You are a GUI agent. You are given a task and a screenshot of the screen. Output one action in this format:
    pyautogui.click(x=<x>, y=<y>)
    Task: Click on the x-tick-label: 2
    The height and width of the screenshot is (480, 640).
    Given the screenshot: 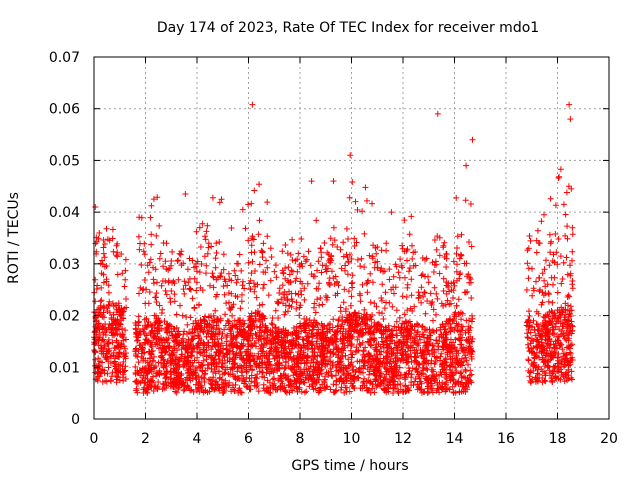 What is the action you would take?
    pyautogui.click(x=145, y=439)
    